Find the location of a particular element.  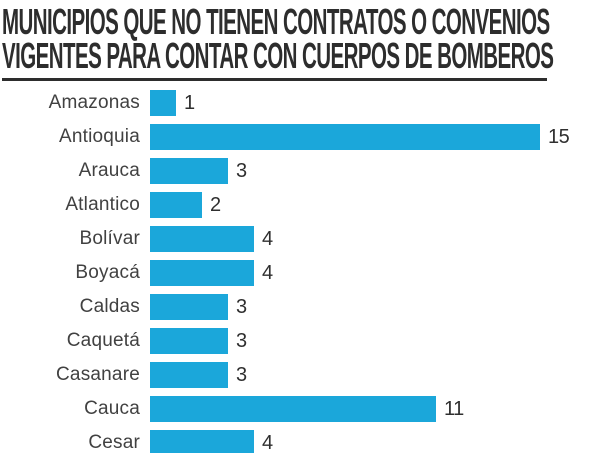

bar-row: Boyacá 4 is located at coordinates (303, 273).